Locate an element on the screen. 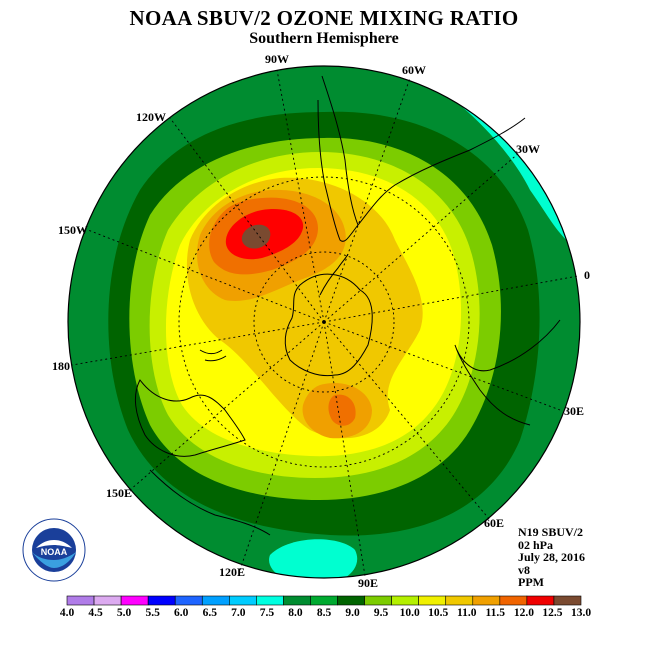 This screenshot has height=648, width=648. lon-label-30w: 30W is located at coordinates (528, 149).